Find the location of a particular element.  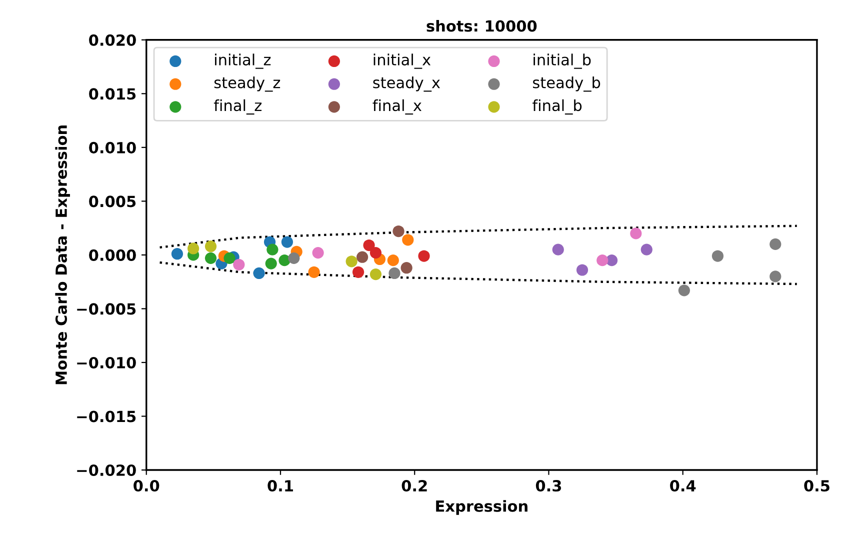

y-tick-label: 0.020 is located at coordinates (112, 40).